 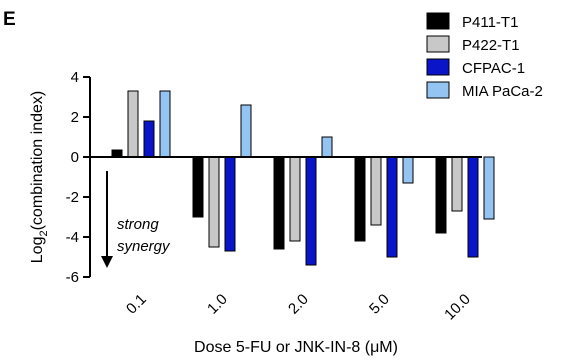 I want to click on y-title-sub: 2, so click(x=44, y=233).